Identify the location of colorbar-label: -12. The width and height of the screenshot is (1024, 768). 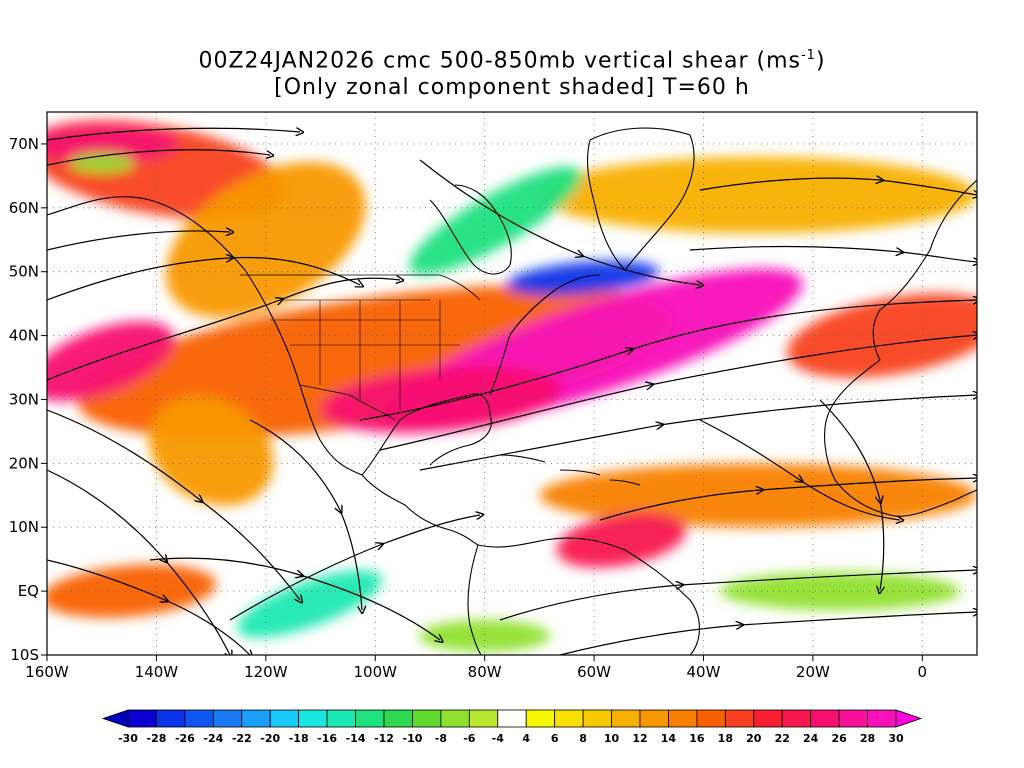
(384, 738).